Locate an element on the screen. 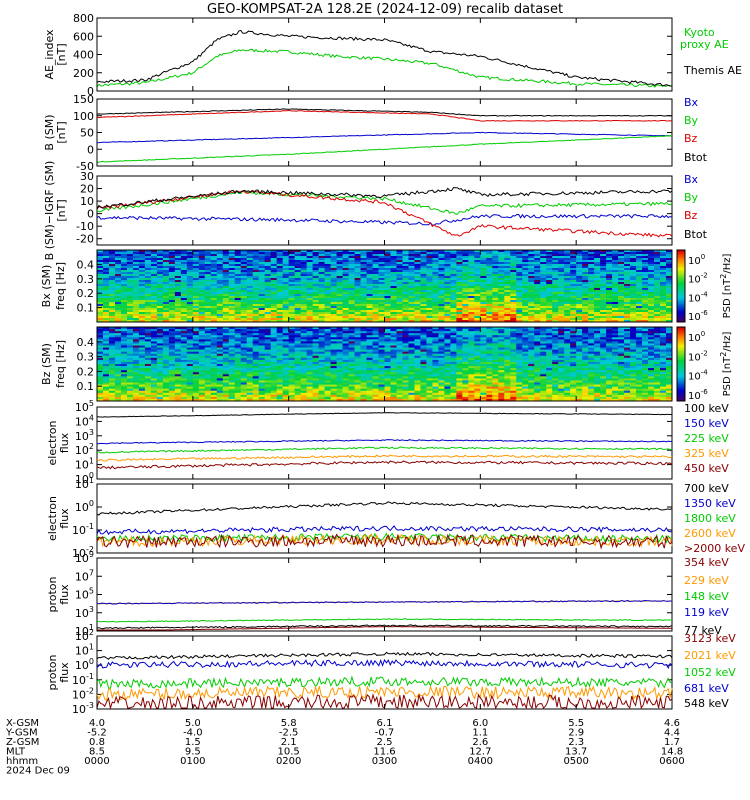 The width and height of the screenshot is (750, 800). series-line-by is located at coordinates (384, 149).